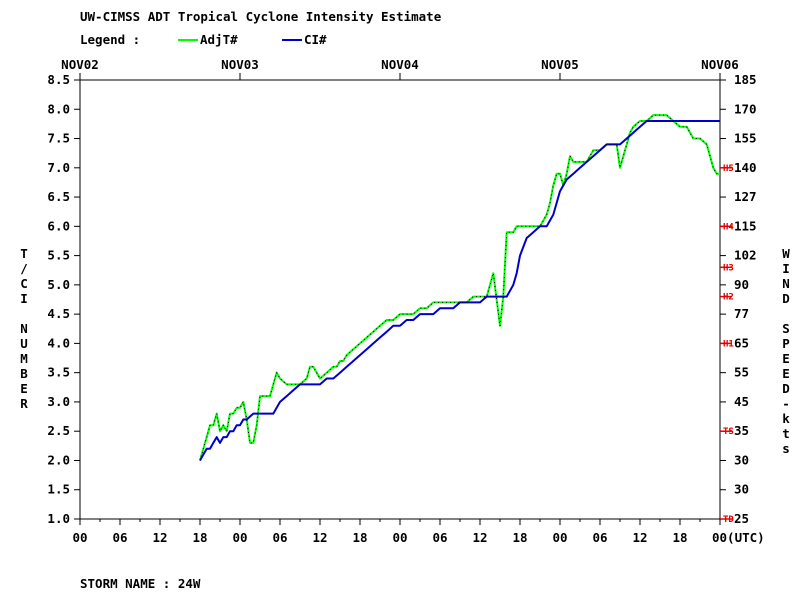 This screenshot has height=600, width=800. Describe the element at coordinates (24, 283) in the screenshot. I see `axis-title-char: C` at that location.